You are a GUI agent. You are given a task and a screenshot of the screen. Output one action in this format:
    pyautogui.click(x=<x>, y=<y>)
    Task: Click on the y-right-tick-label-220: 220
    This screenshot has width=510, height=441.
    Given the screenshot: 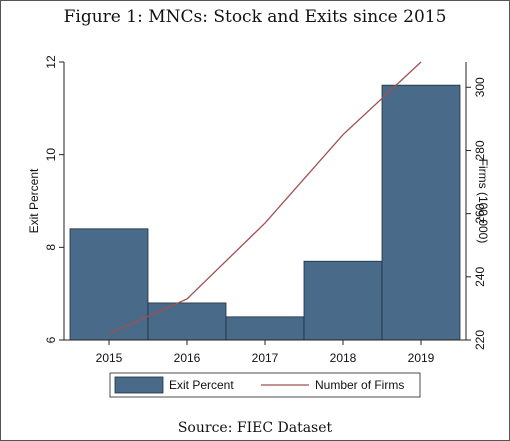 What is the action you would take?
    pyautogui.click(x=480, y=340)
    